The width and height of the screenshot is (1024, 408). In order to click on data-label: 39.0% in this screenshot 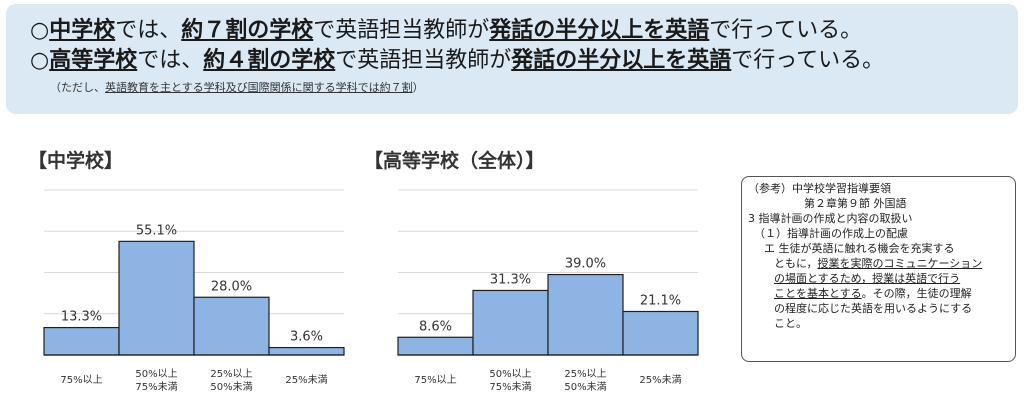, I will do `click(585, 264)`.